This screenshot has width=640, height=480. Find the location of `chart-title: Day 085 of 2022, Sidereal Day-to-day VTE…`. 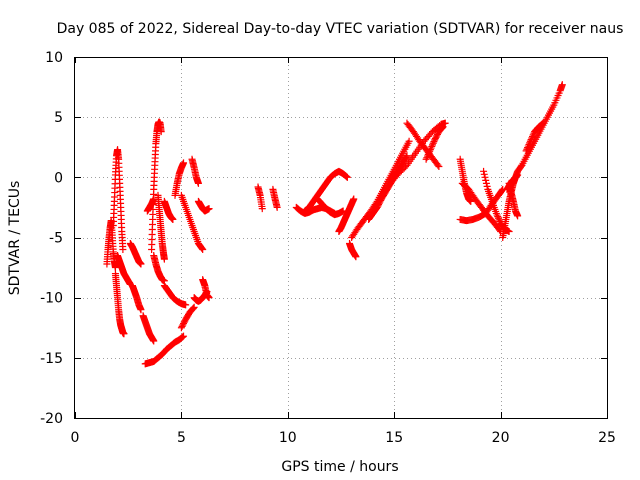

chart-title: Day 085 of 2022, Sidereal Day-to-day VTE… is located at coordinates (340, 29).